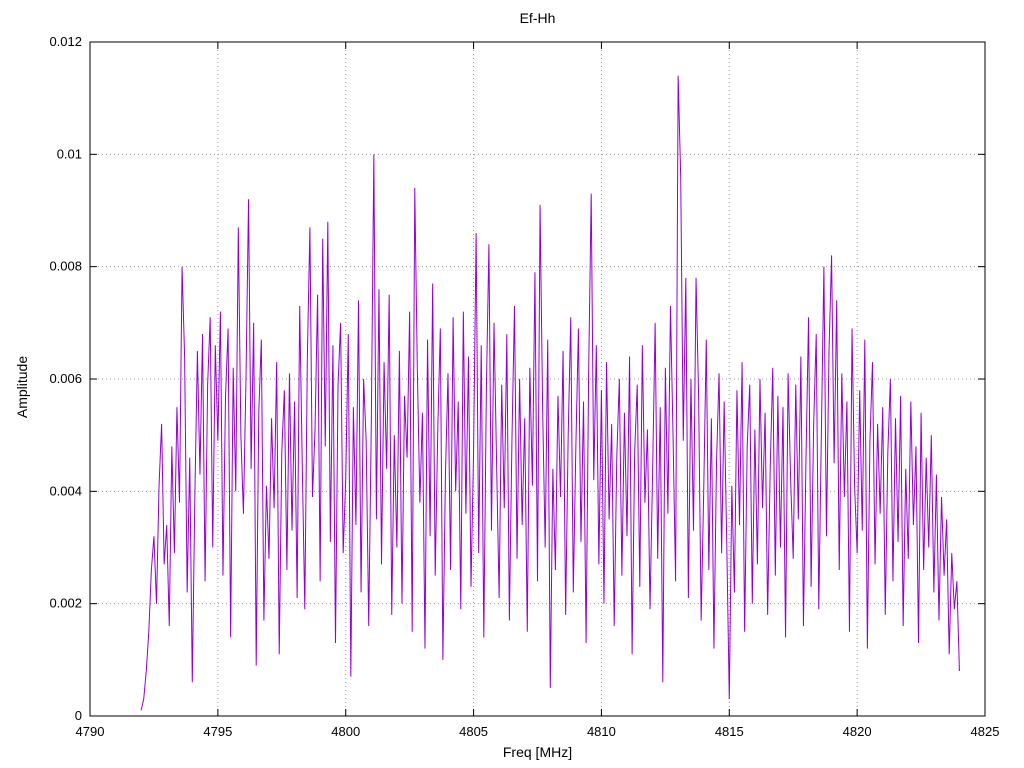  I want to click on x-tick-label: 4815, so click(729, 731).